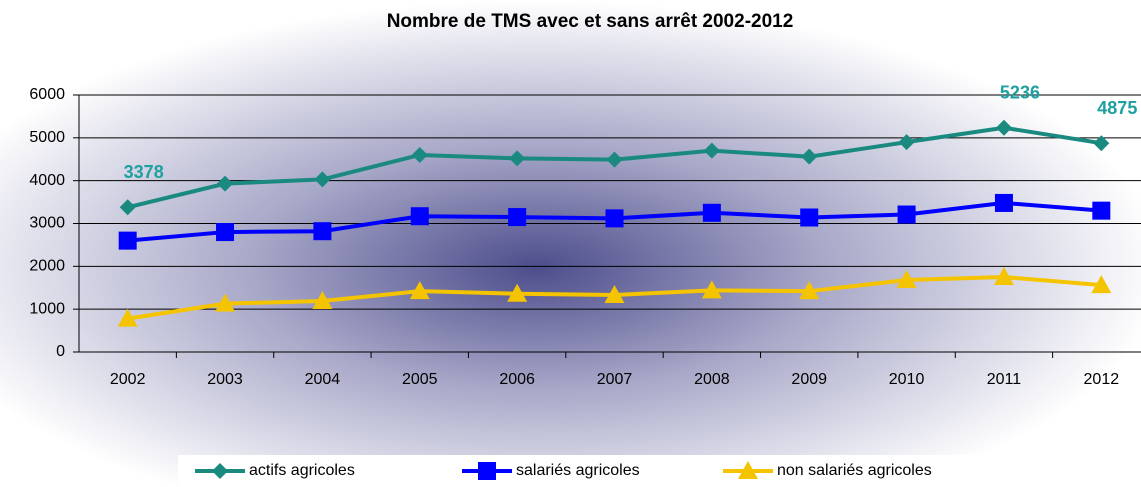 The image size is (1141, 487). I want to click on x-tick-label: 2003, so click(225, 379).